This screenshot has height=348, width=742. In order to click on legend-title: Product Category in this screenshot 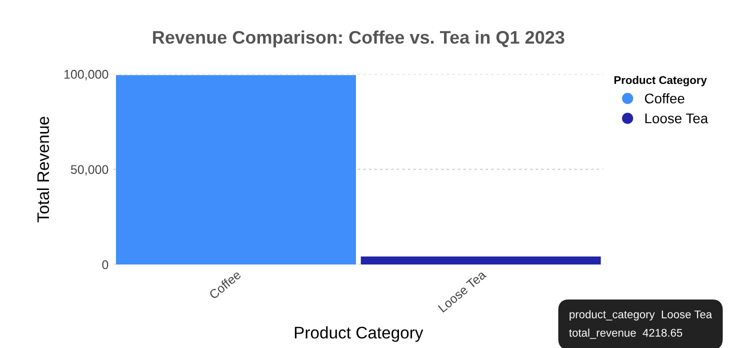, I will do `click(660, 81)`.